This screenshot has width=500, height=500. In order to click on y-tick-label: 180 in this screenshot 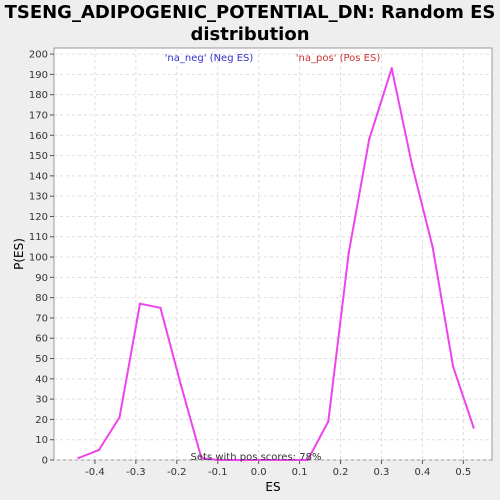, I will do `click(38, 95)`.